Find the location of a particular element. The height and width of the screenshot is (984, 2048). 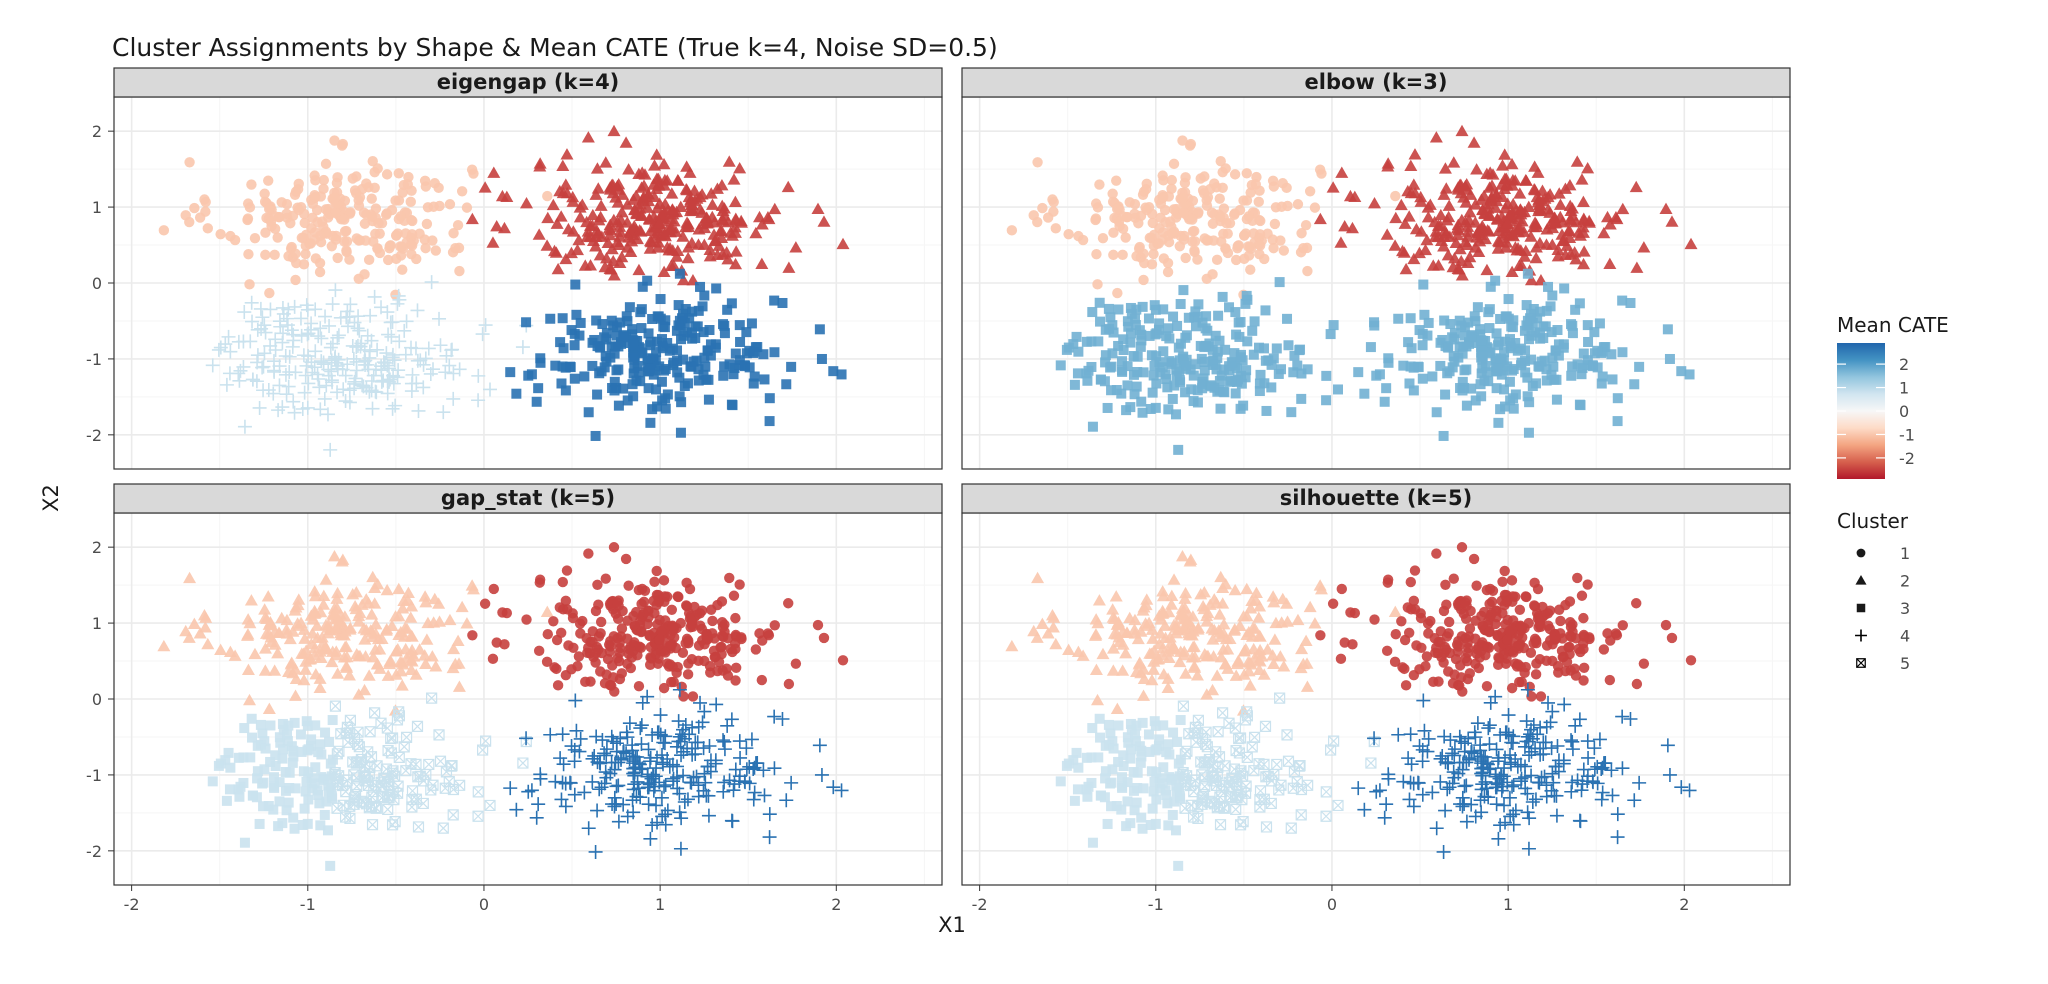

y-tick-label: -2 is located at coordinates (94, 435).